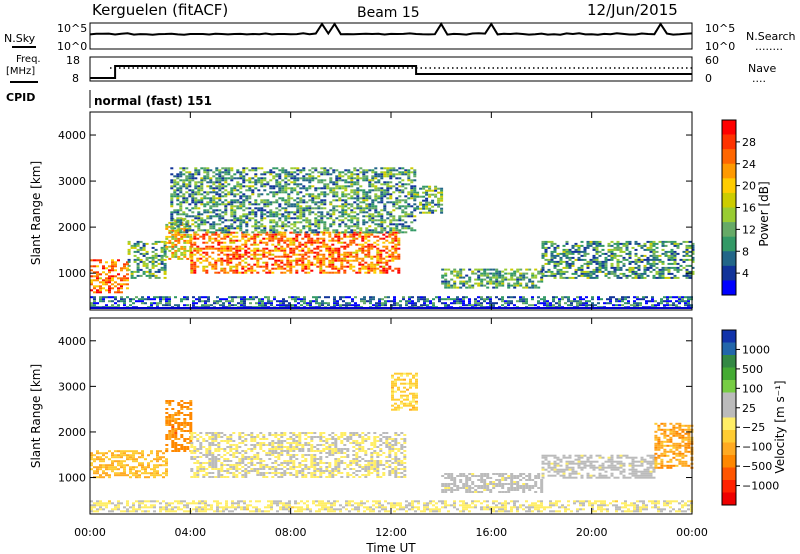  Describe the element at coordinates (729, 215) in the screenshot. I see `colorbar-swatch` at that location.